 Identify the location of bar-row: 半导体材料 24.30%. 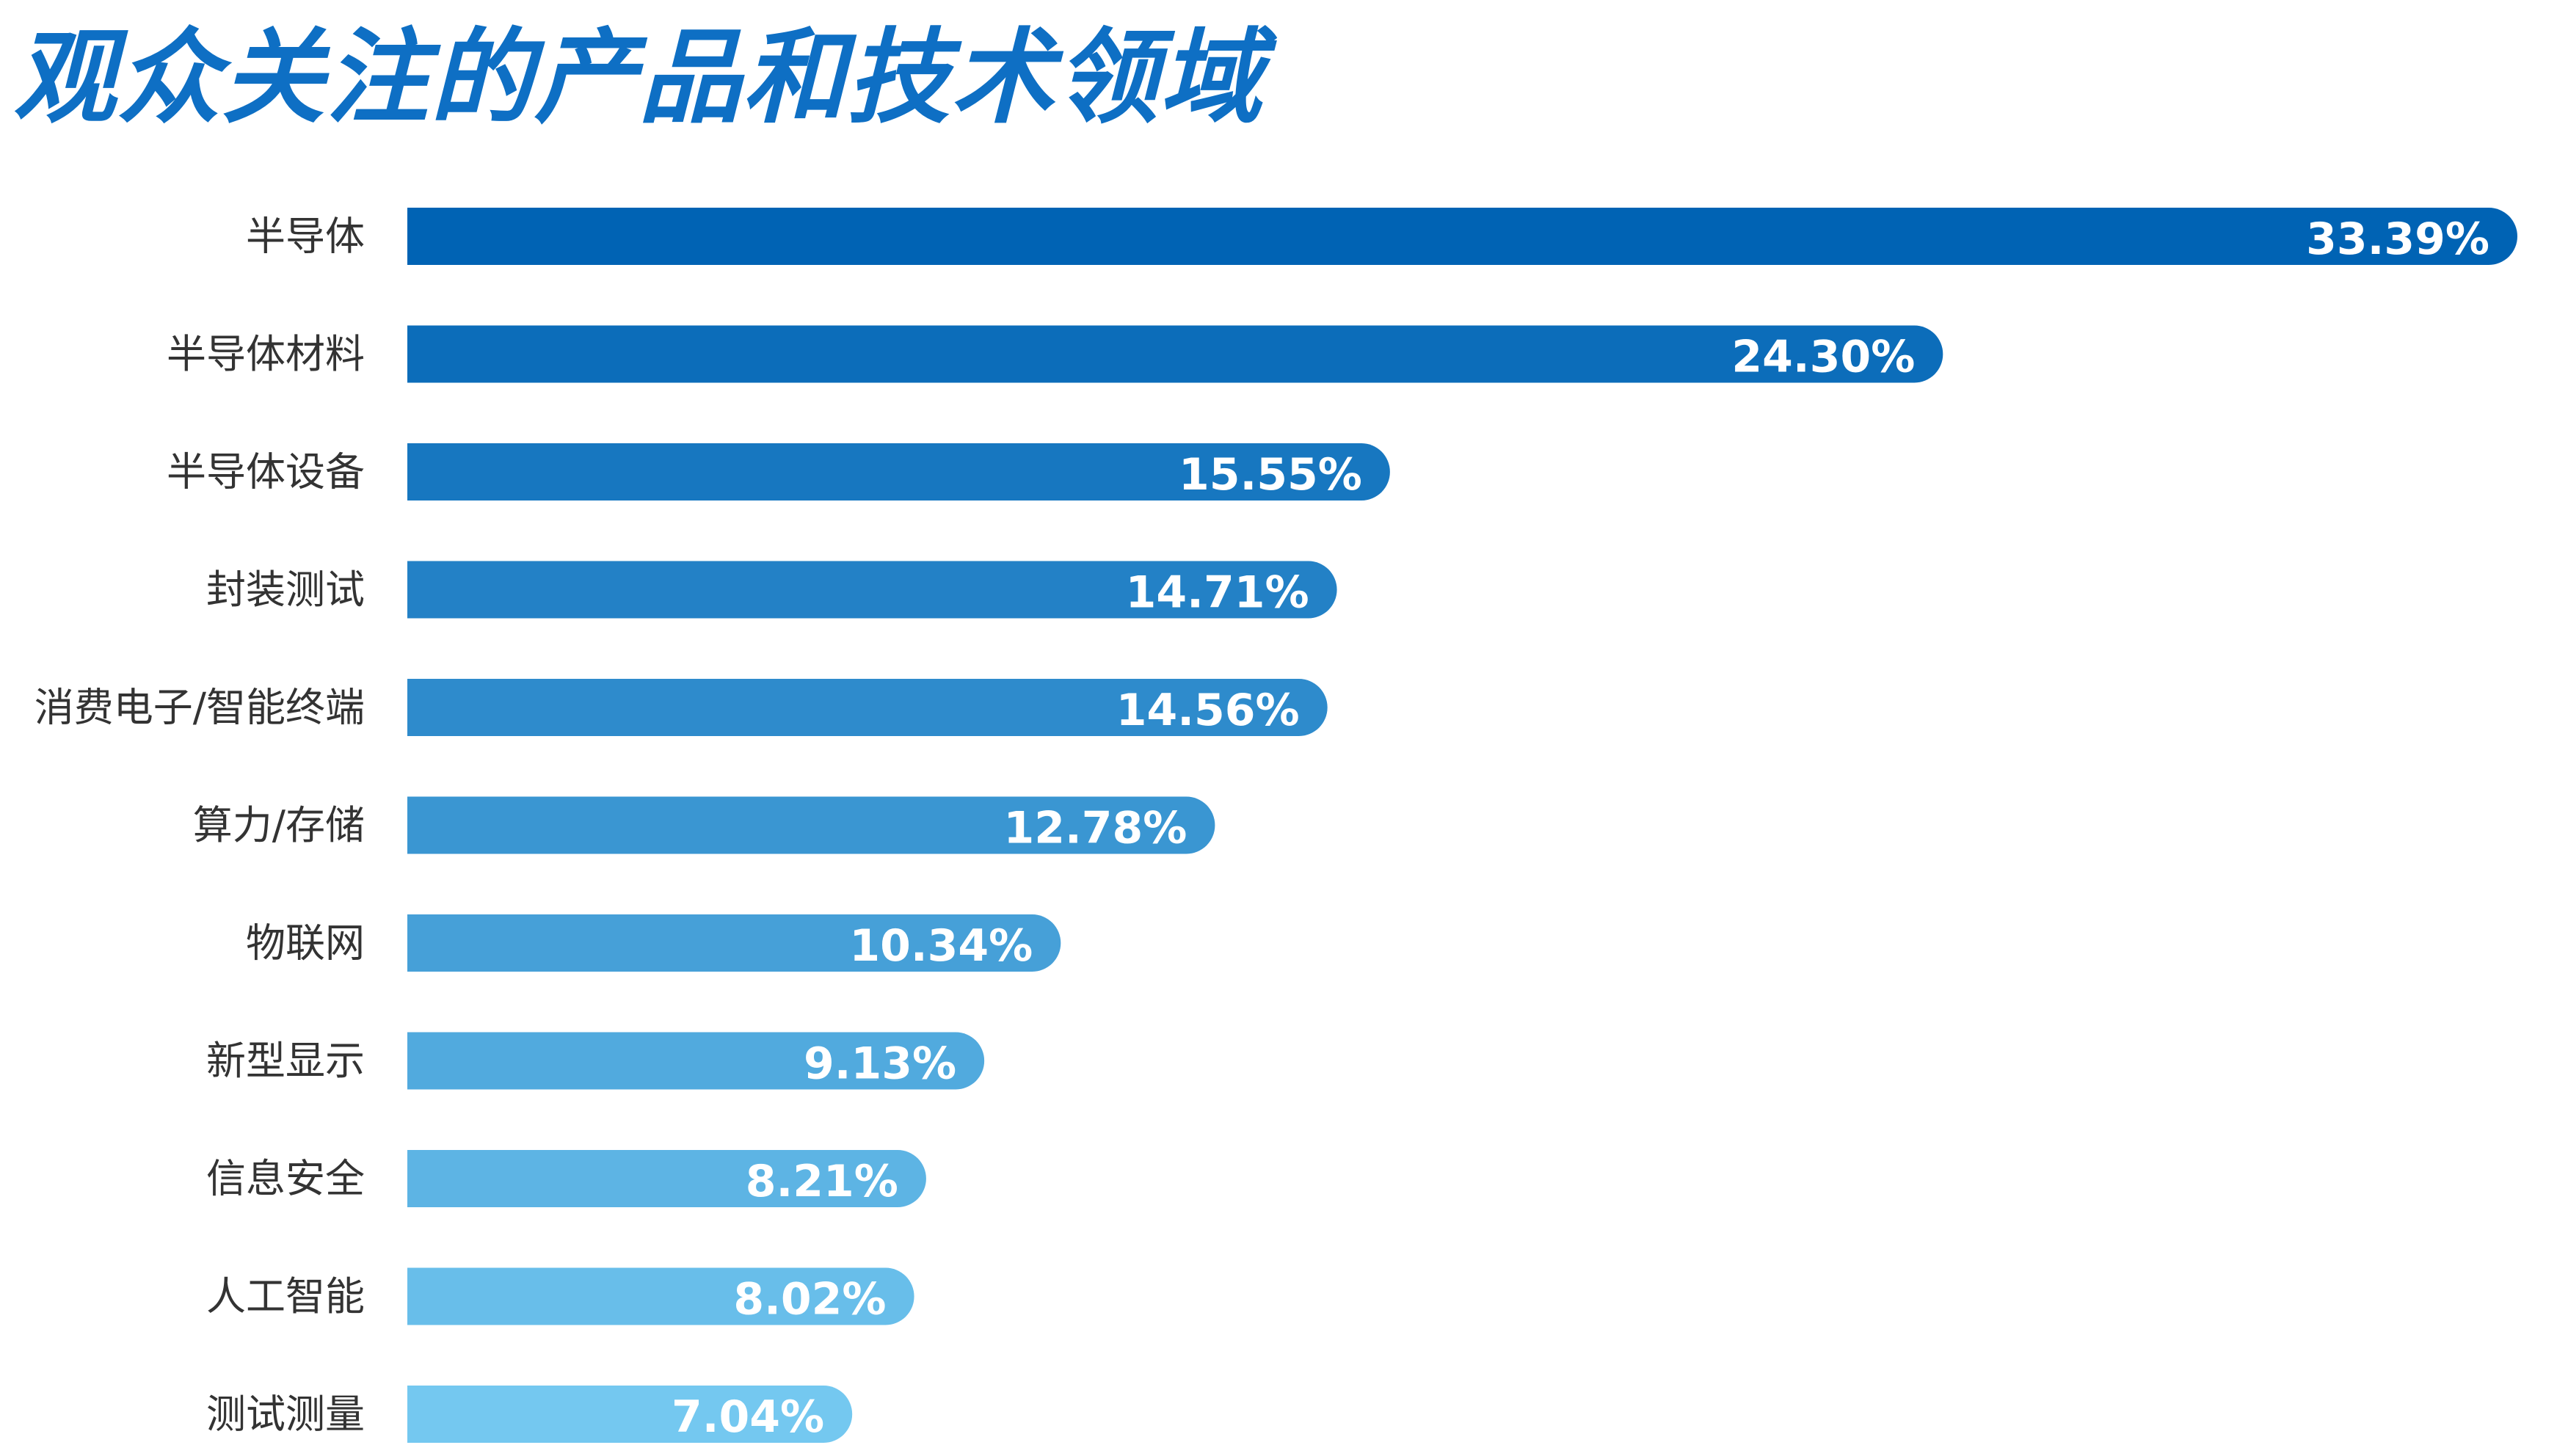
(1055, 354).